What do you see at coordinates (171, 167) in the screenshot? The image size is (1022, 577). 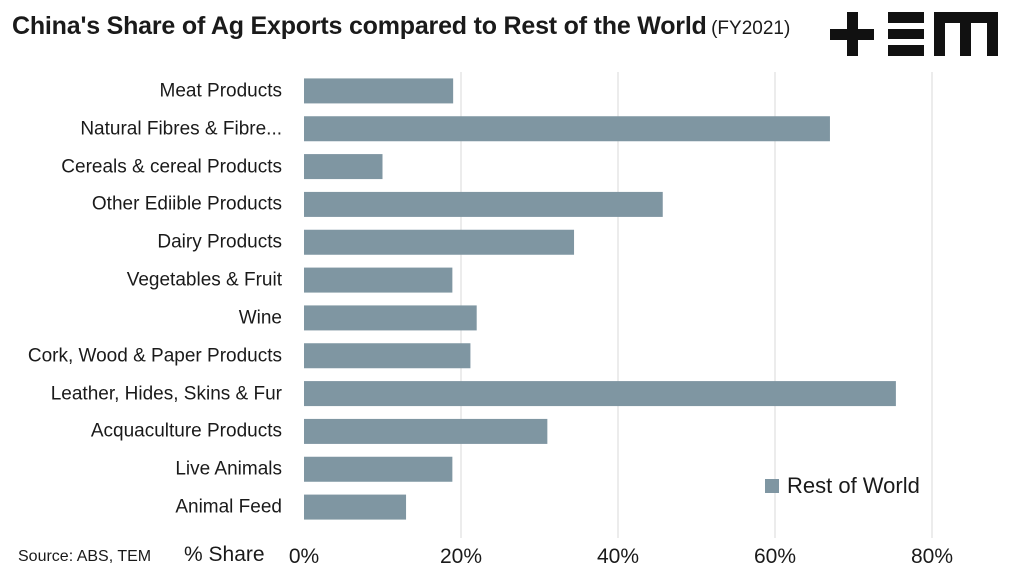 I see `category-label: Cereals & cereal Products` at bounding box center [171, 167].